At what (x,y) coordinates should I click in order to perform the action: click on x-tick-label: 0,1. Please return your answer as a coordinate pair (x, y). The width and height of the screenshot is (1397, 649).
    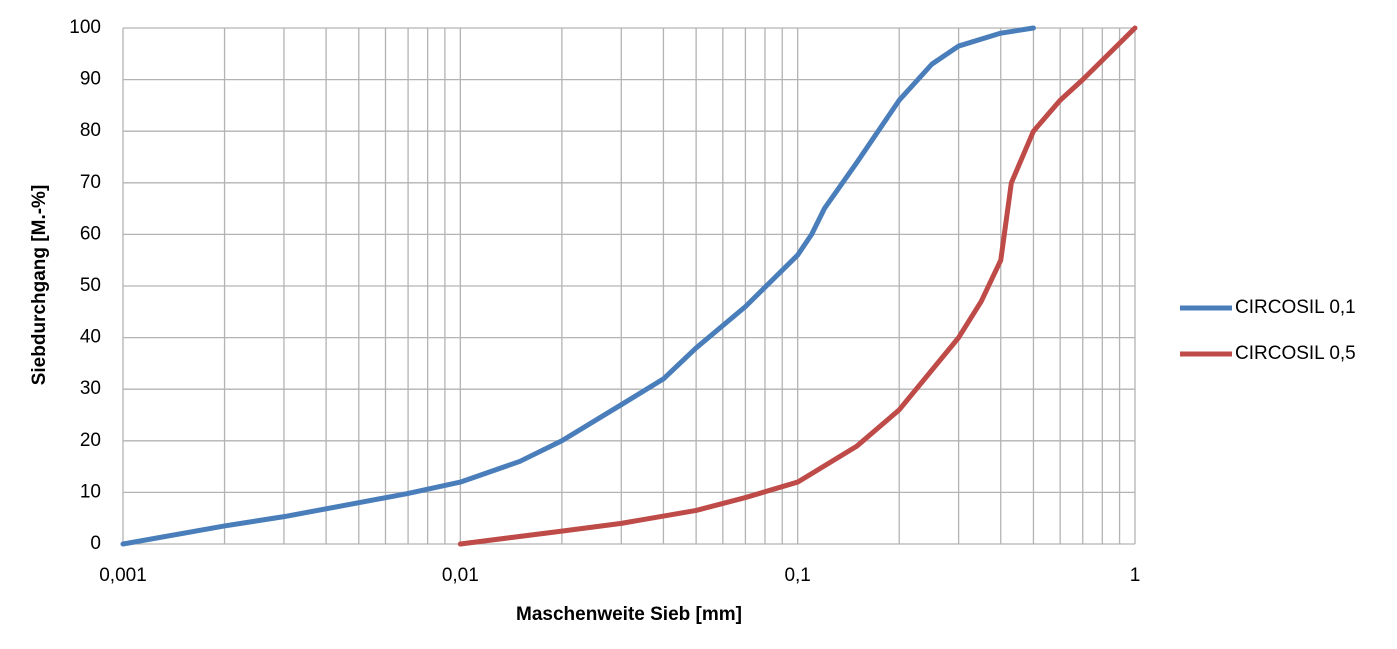
    Looking at the image, I should click on (797, 575).